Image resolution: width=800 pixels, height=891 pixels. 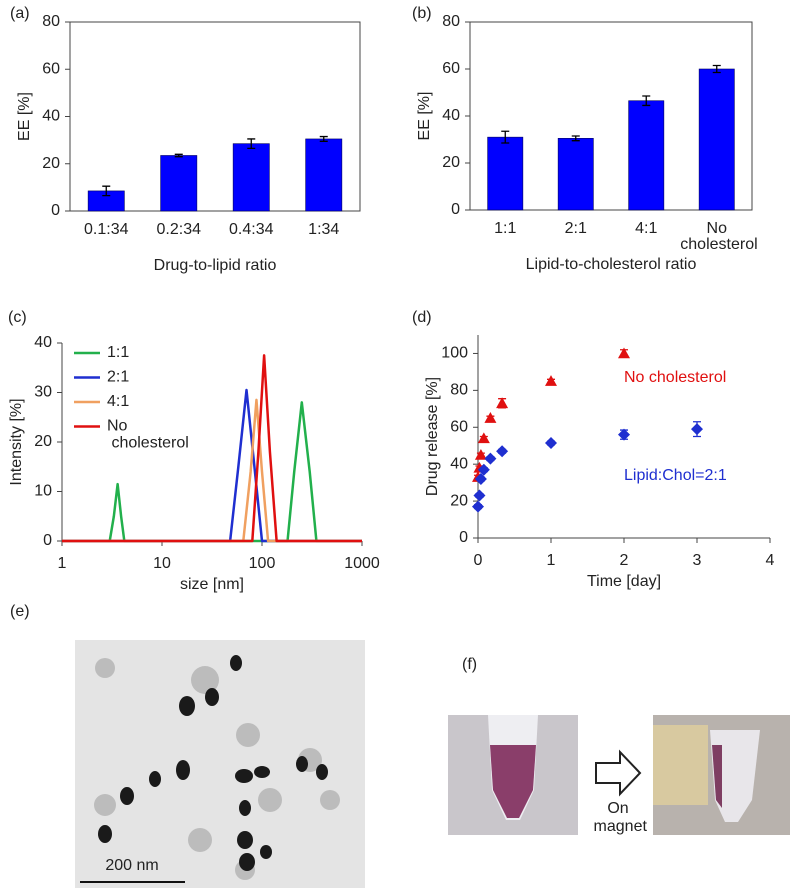 What do you see at coordinates (454, 353) in the screenshot?
I see `y-tick-label: 100` at bounding box center [454, 353].